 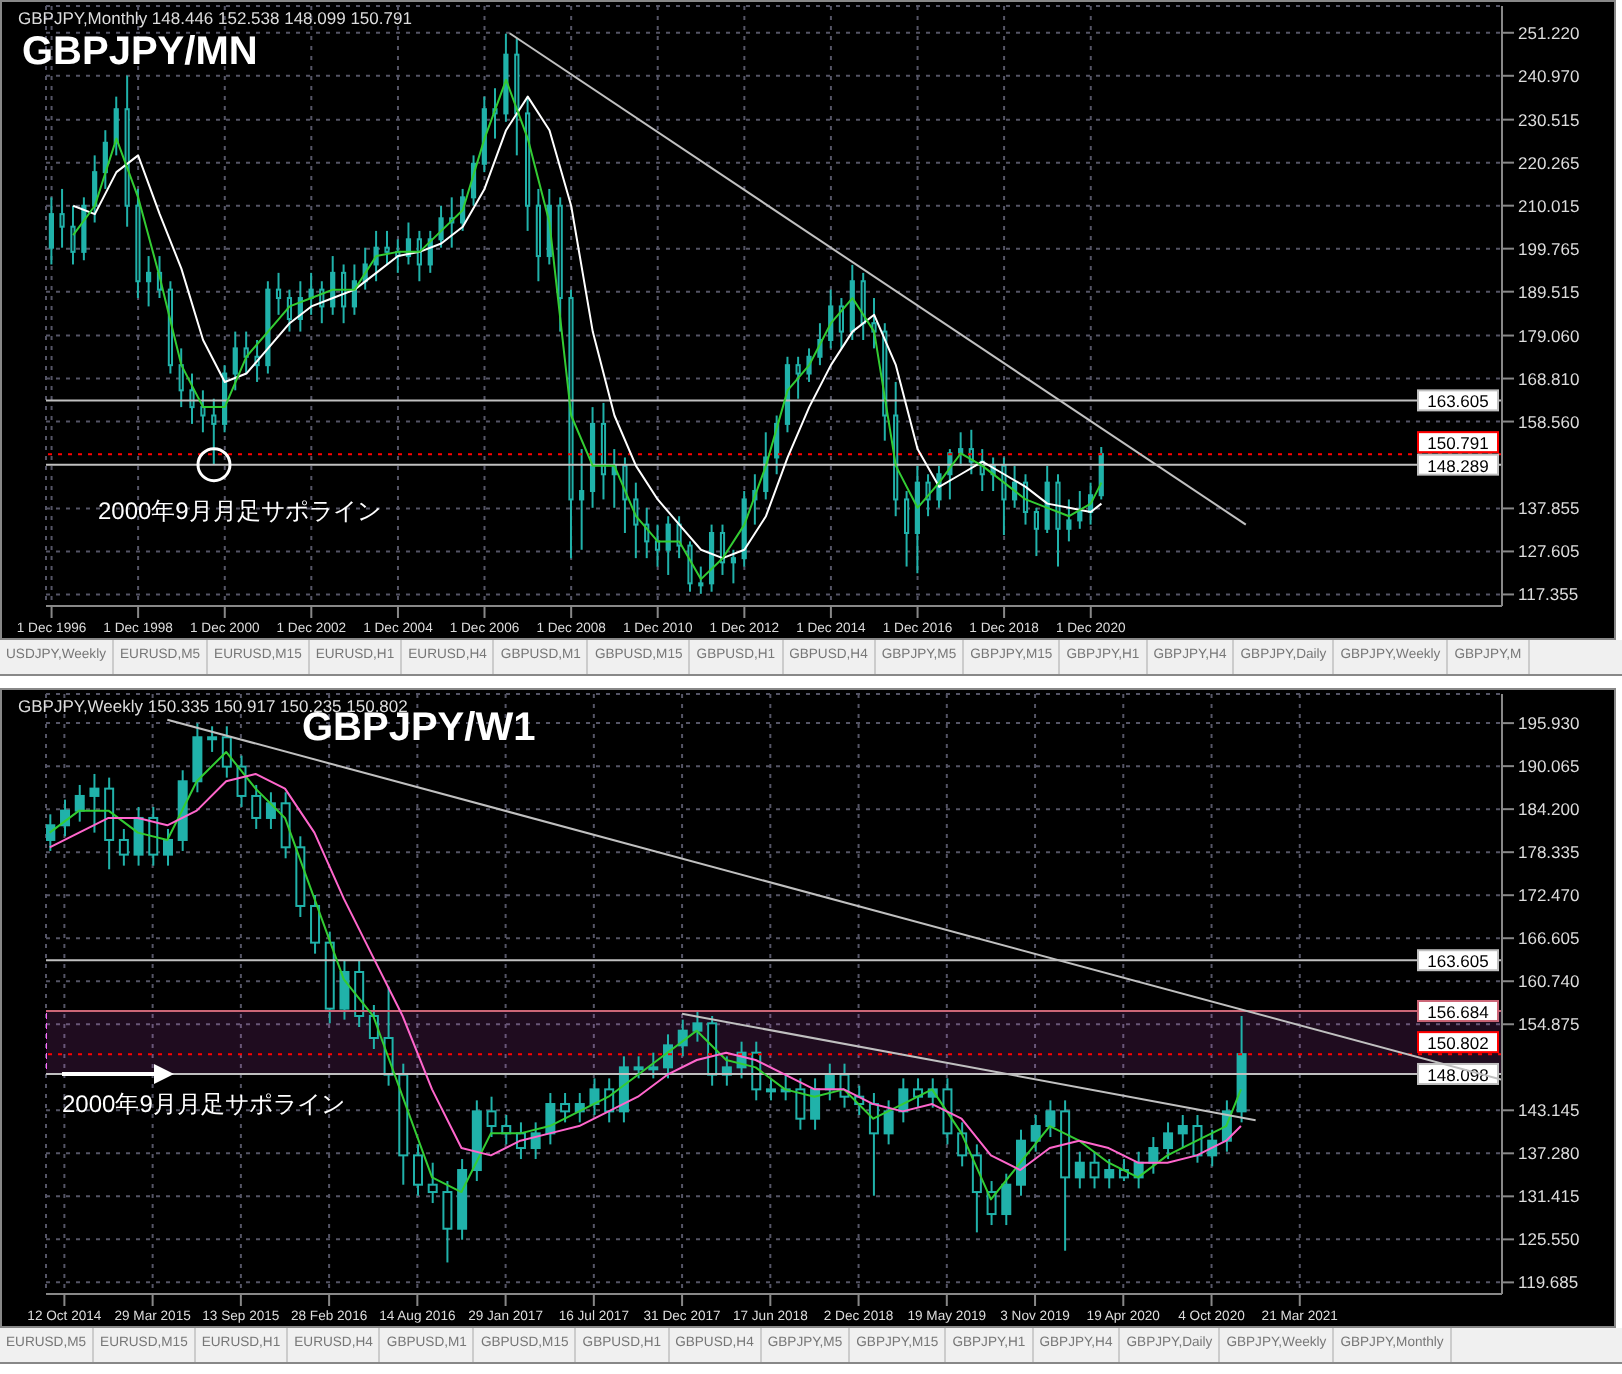 What do you see at coordinates (1549, 508) in the screenshot?
I see `y-tick-label: 137.855` at bounding box center [1549, 508].